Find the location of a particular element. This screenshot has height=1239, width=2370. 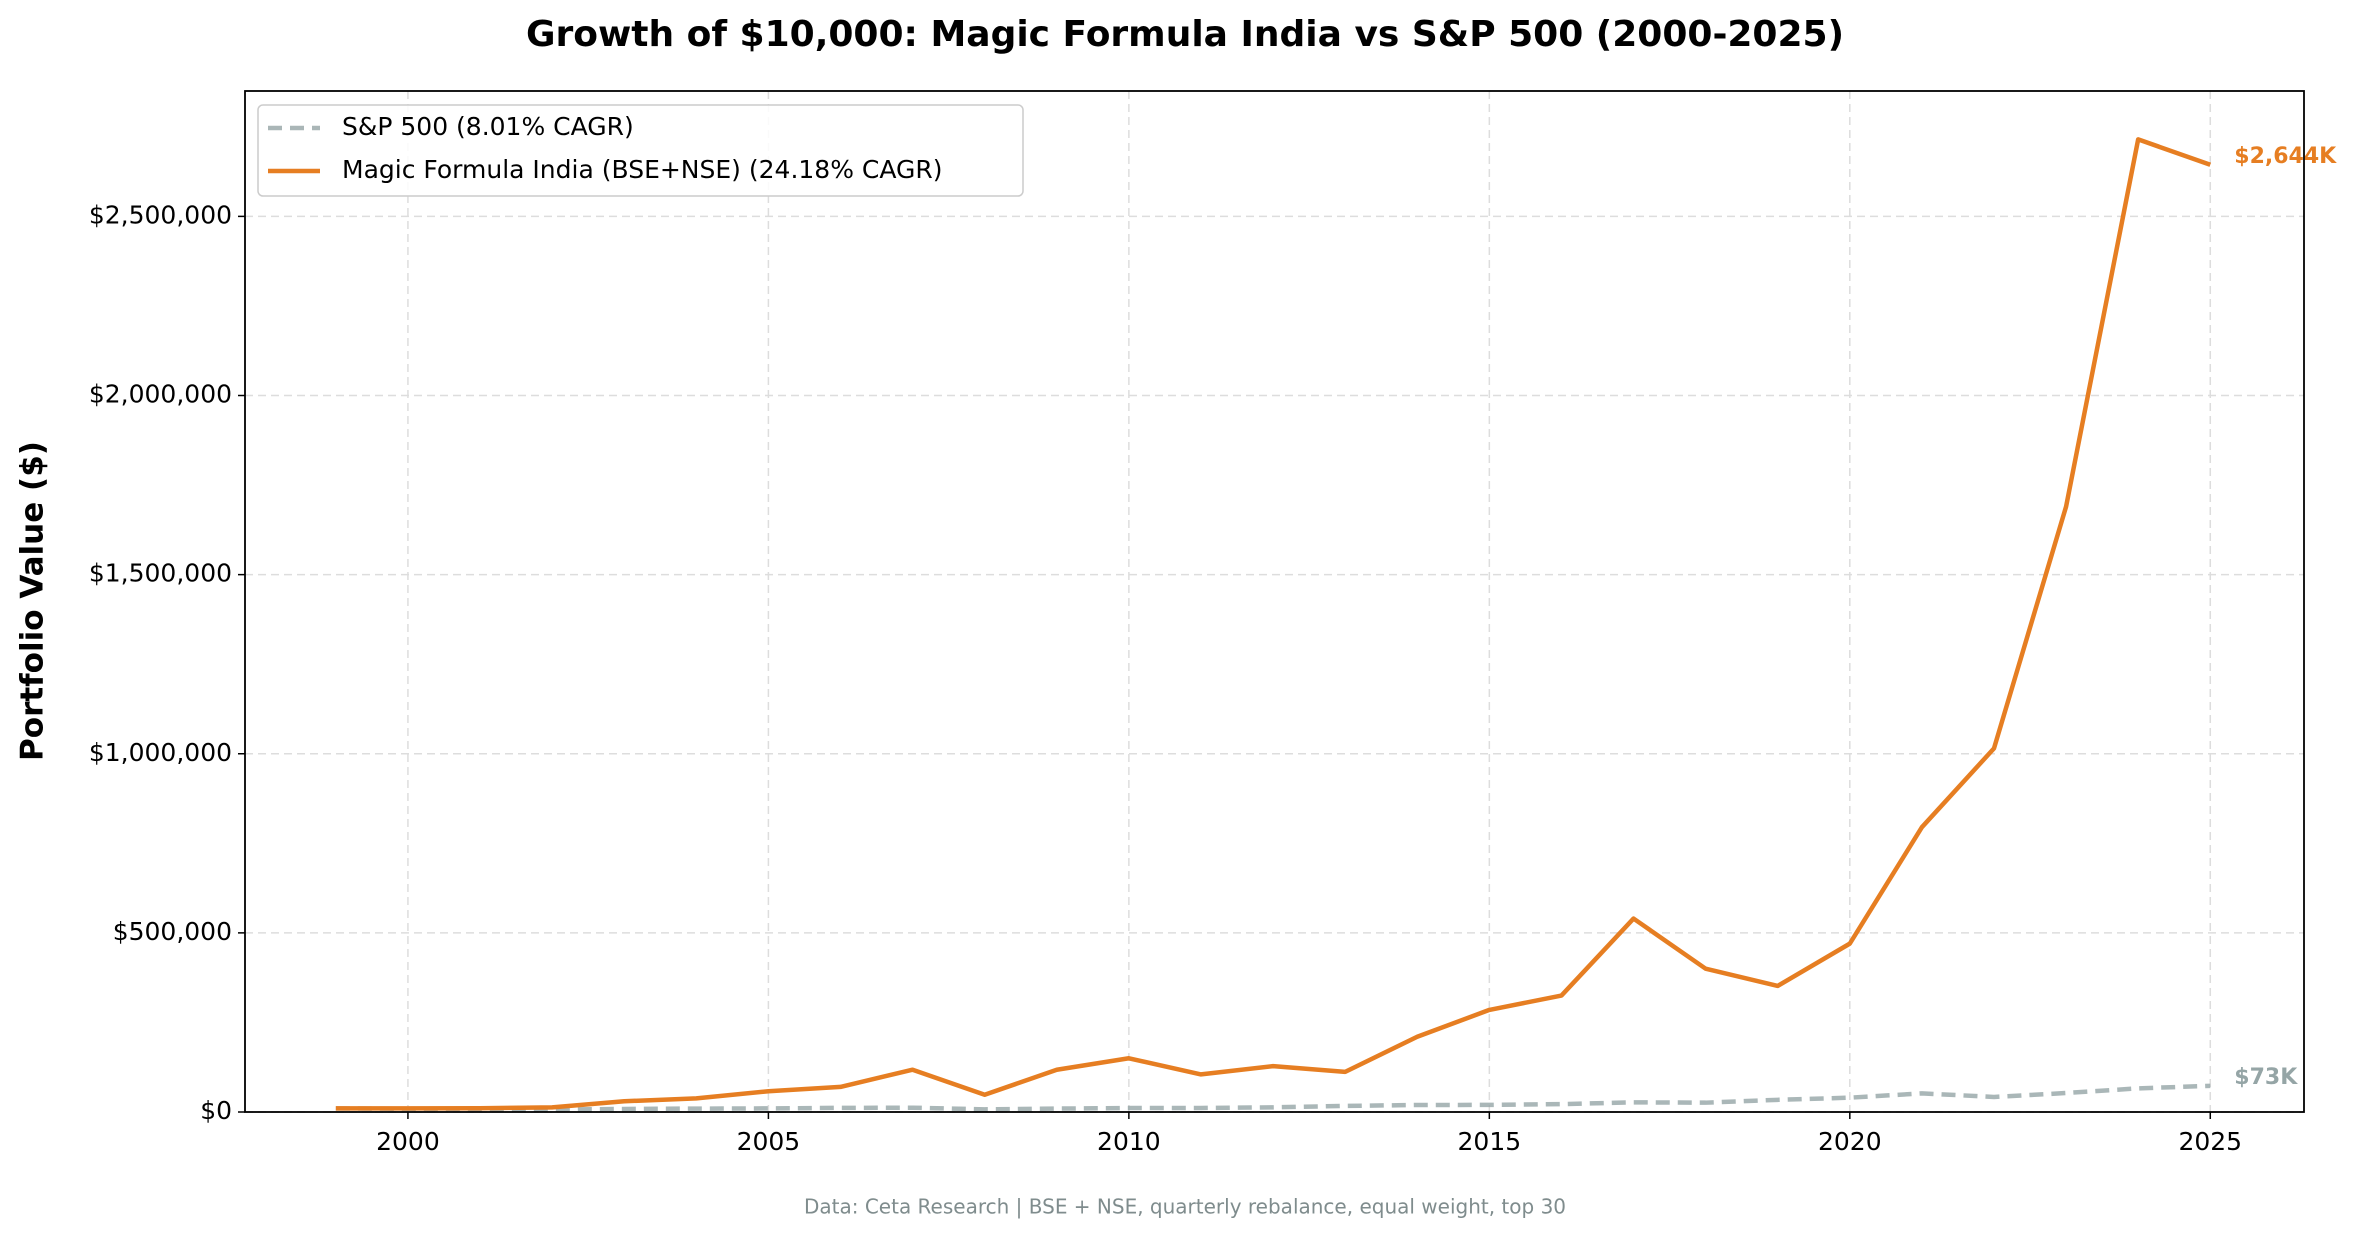

legend-label: S&P 500 (8.01% CAGR) is located at coordinates (488, 126).